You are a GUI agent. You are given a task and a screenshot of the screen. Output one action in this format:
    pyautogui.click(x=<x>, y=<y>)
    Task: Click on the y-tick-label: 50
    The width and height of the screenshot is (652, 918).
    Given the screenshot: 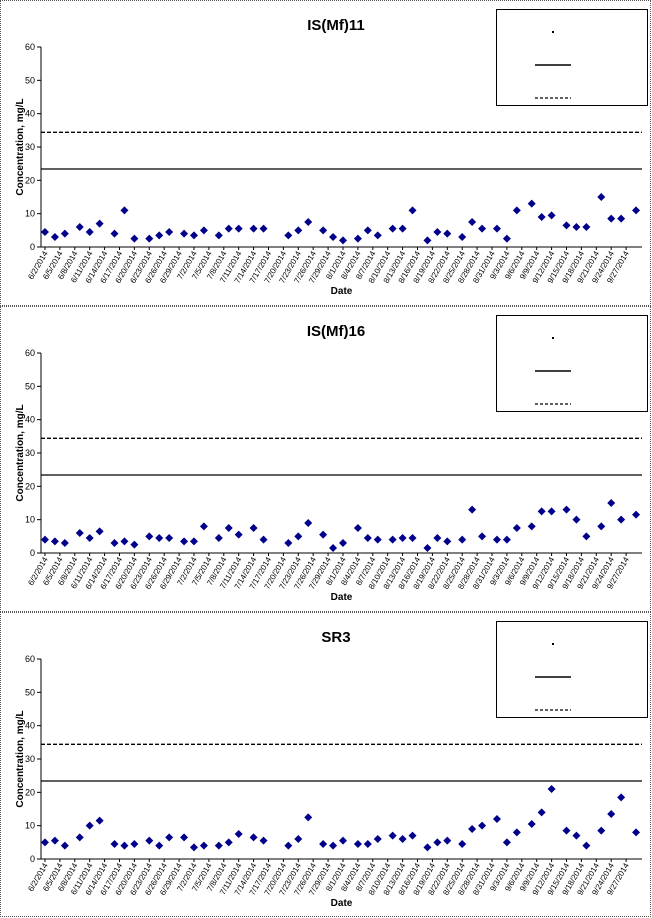 What is the action you would take?
    pyautogui.click(x=30, y=80)
    